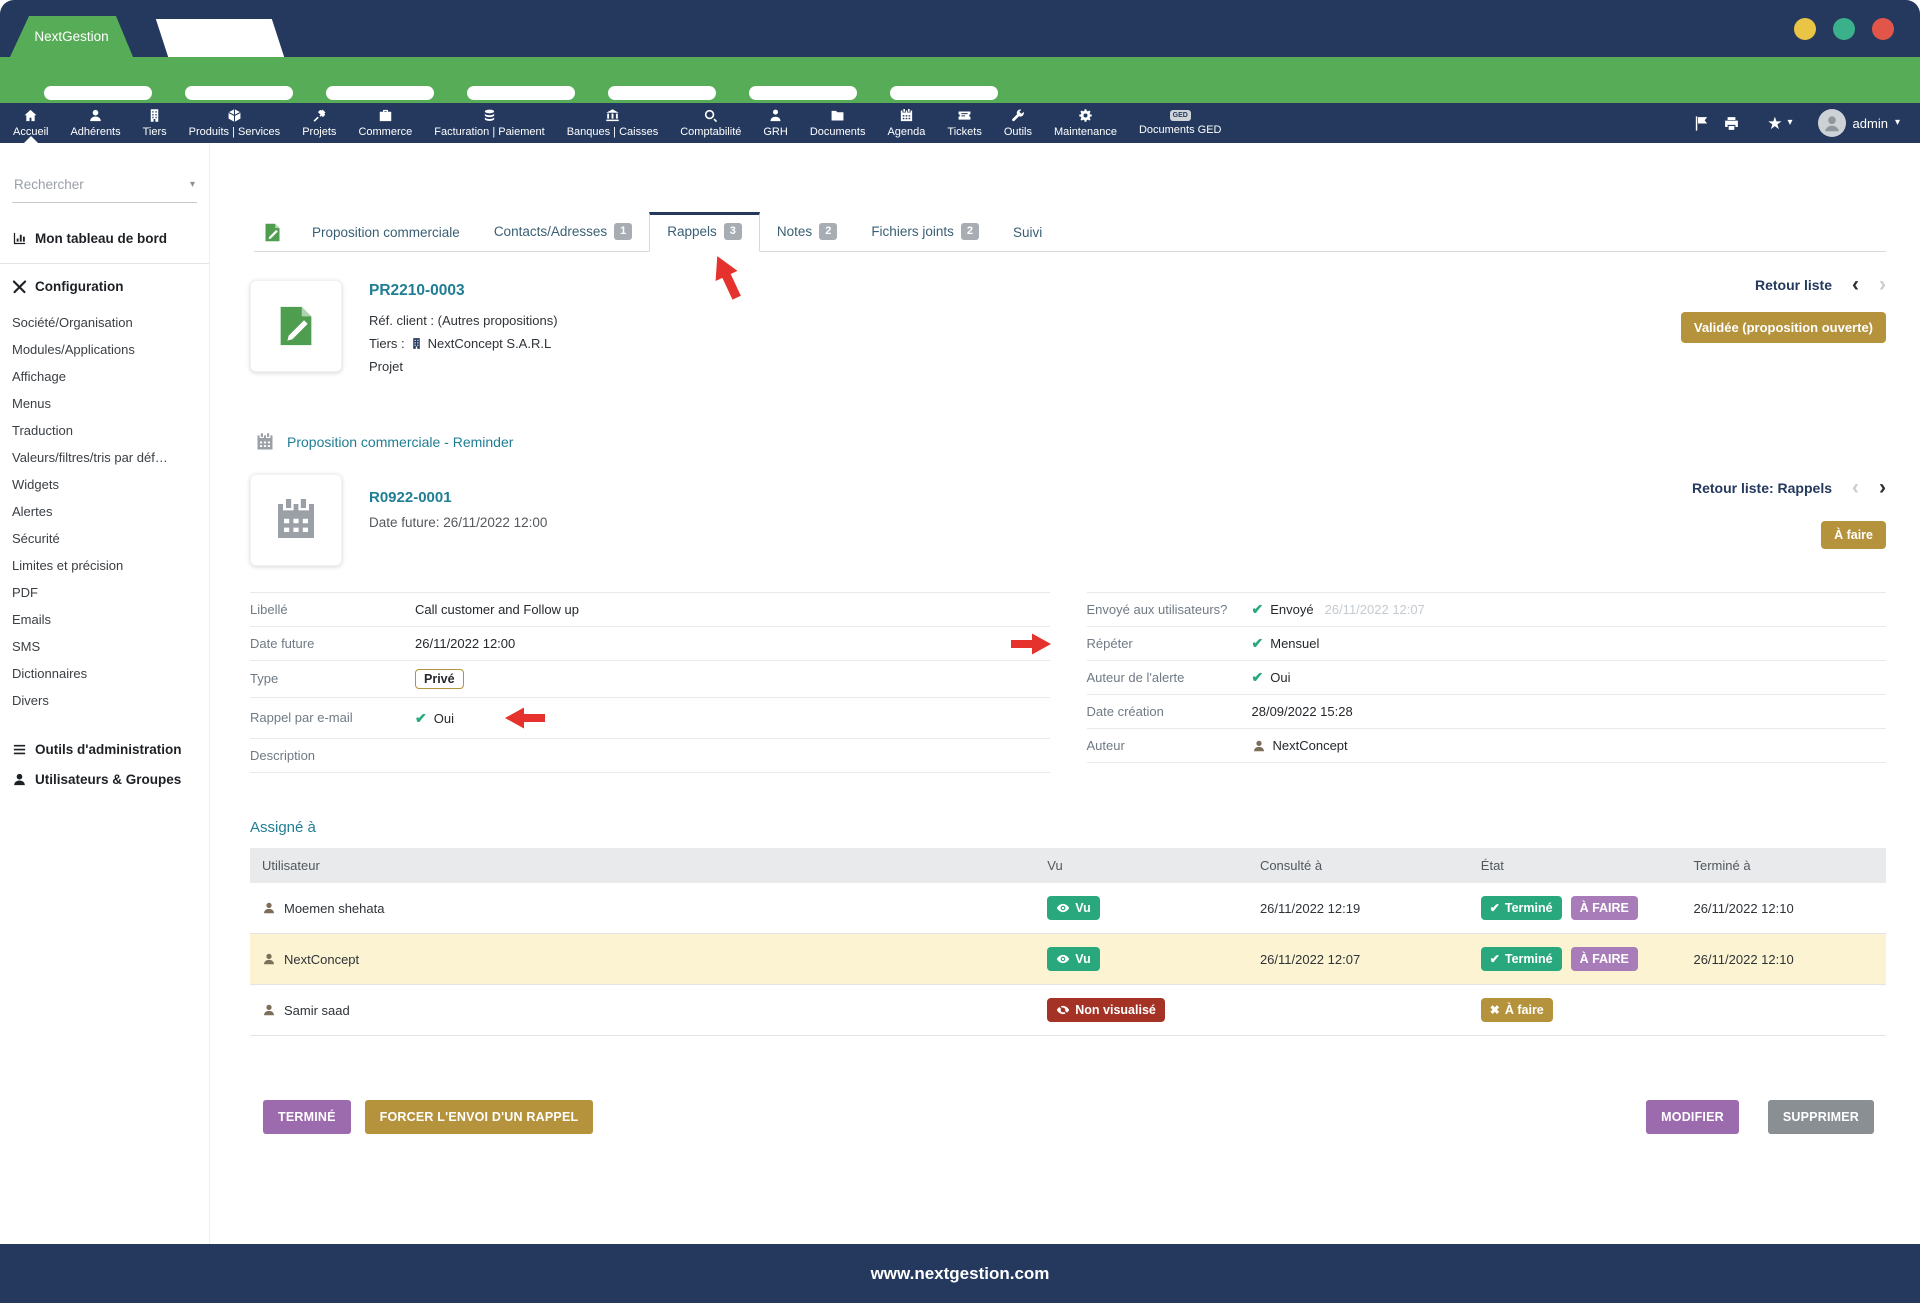 The width and height of the screenshot is (1920, 1303). What do you see at coordinates (1789, 487) in the screenshot?
I see `retour-liste-rappels-link: Retour liste: Rappels ‹ ›` at bounding box center [1789, 487].